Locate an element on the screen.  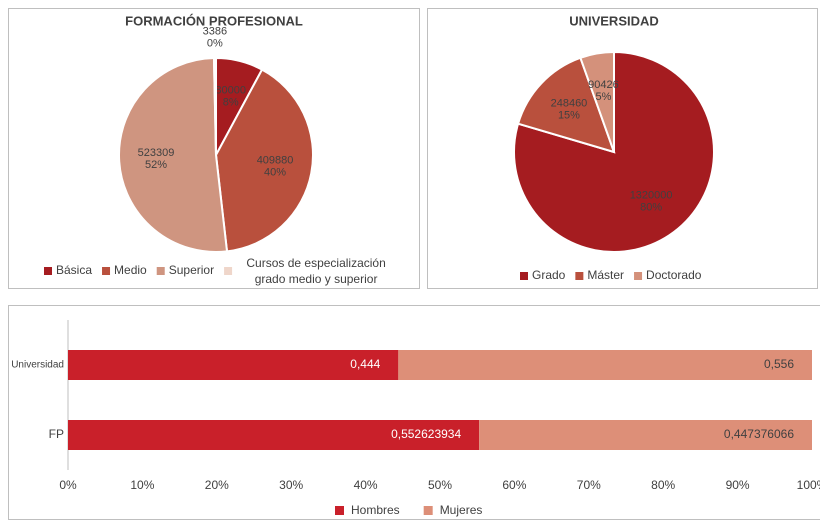
legend-label: Mujeres is located at coordinates (461, 510).